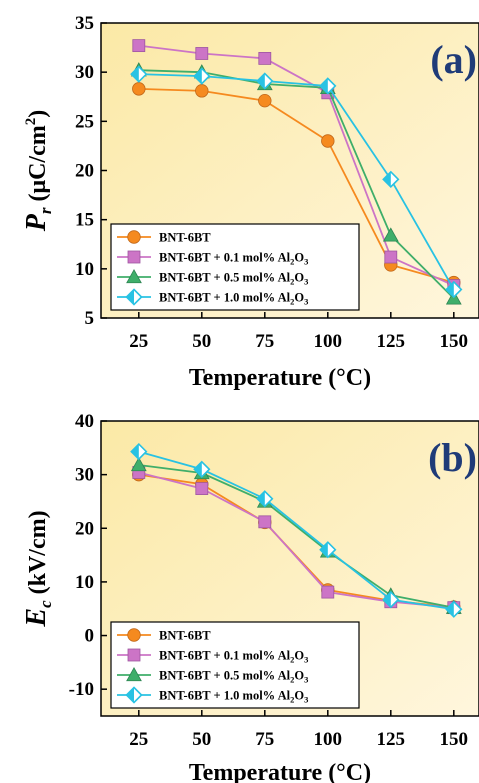 Image resolution: width=479 pixels, height=783 pixels. Describe the element at coordinates (38, 171) in the screenshot. I see `y-axis-title: Pr (μC/cm2)` at that location.